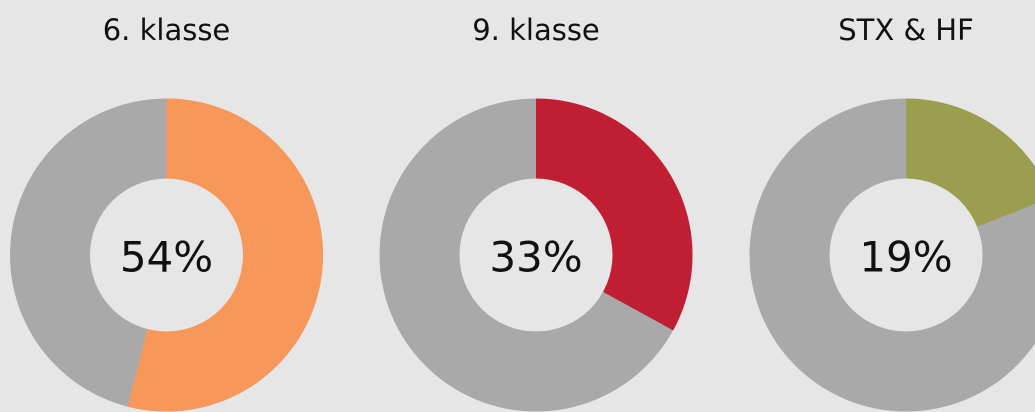 The image size is (1035, 412). Describe the element at coordinates (166, 257) in the screenshot. I see `value-label: 54%` at that location.